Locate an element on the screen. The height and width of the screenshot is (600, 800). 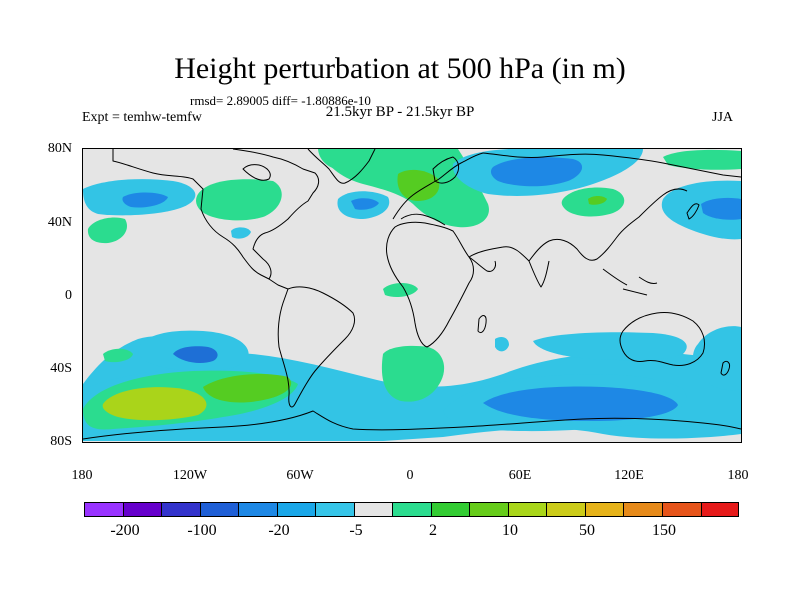
coastline-antarctica is located at coordinates (412, 425).